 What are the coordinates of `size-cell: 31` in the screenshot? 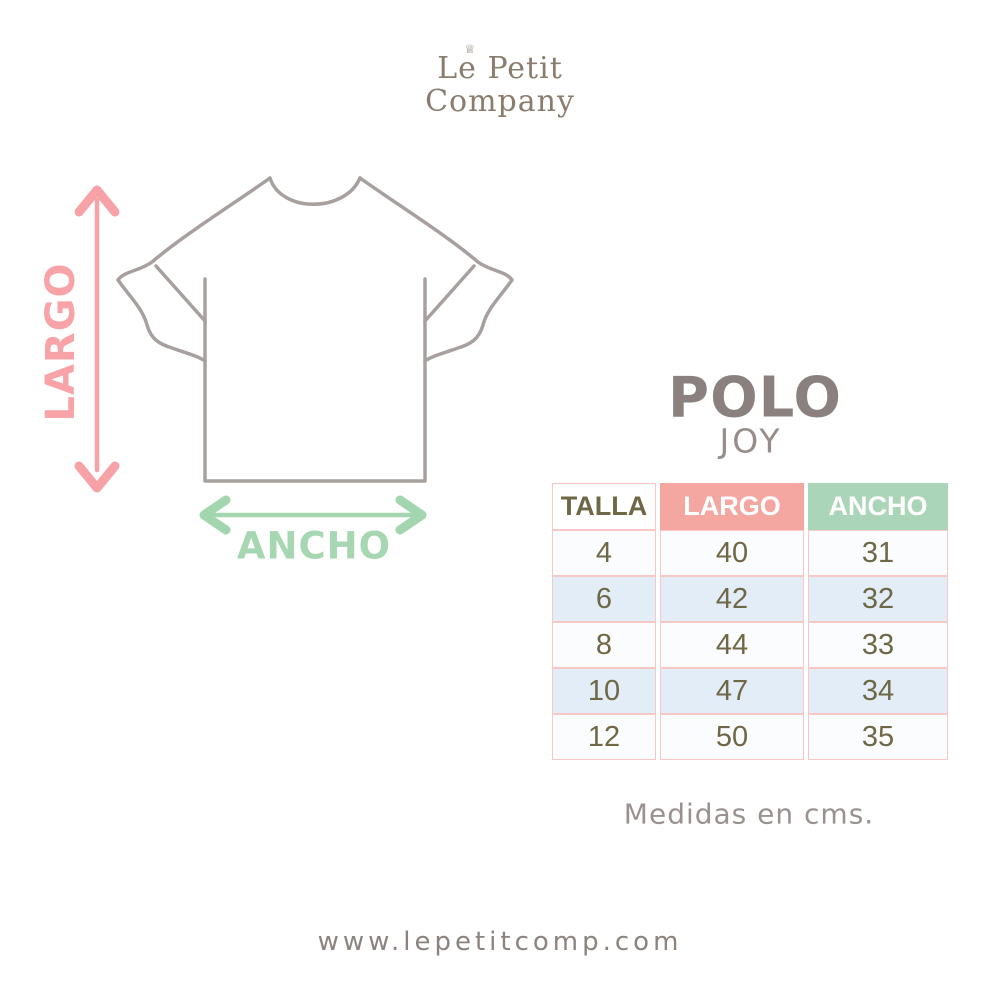 It's located at (878, 553).